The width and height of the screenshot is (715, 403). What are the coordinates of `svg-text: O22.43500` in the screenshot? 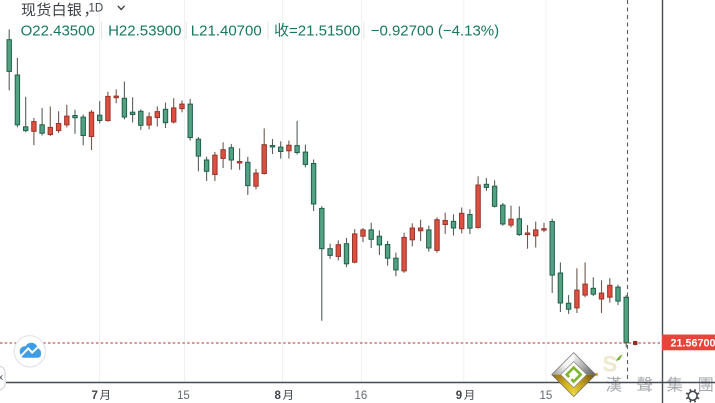 It's located at (58, 31).